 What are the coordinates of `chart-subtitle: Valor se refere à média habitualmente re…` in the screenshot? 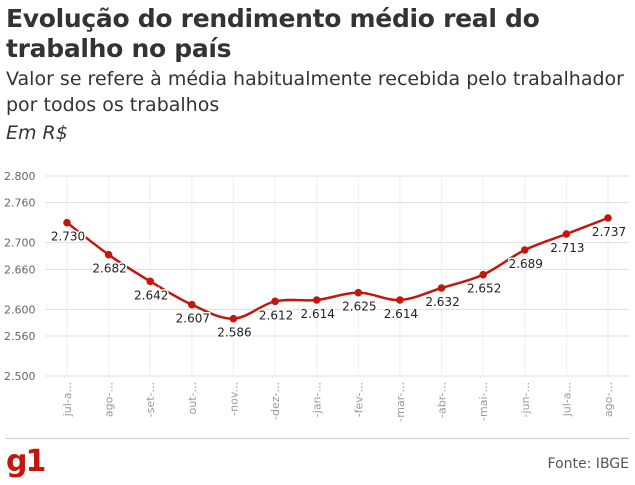 It's located at (315, 92).